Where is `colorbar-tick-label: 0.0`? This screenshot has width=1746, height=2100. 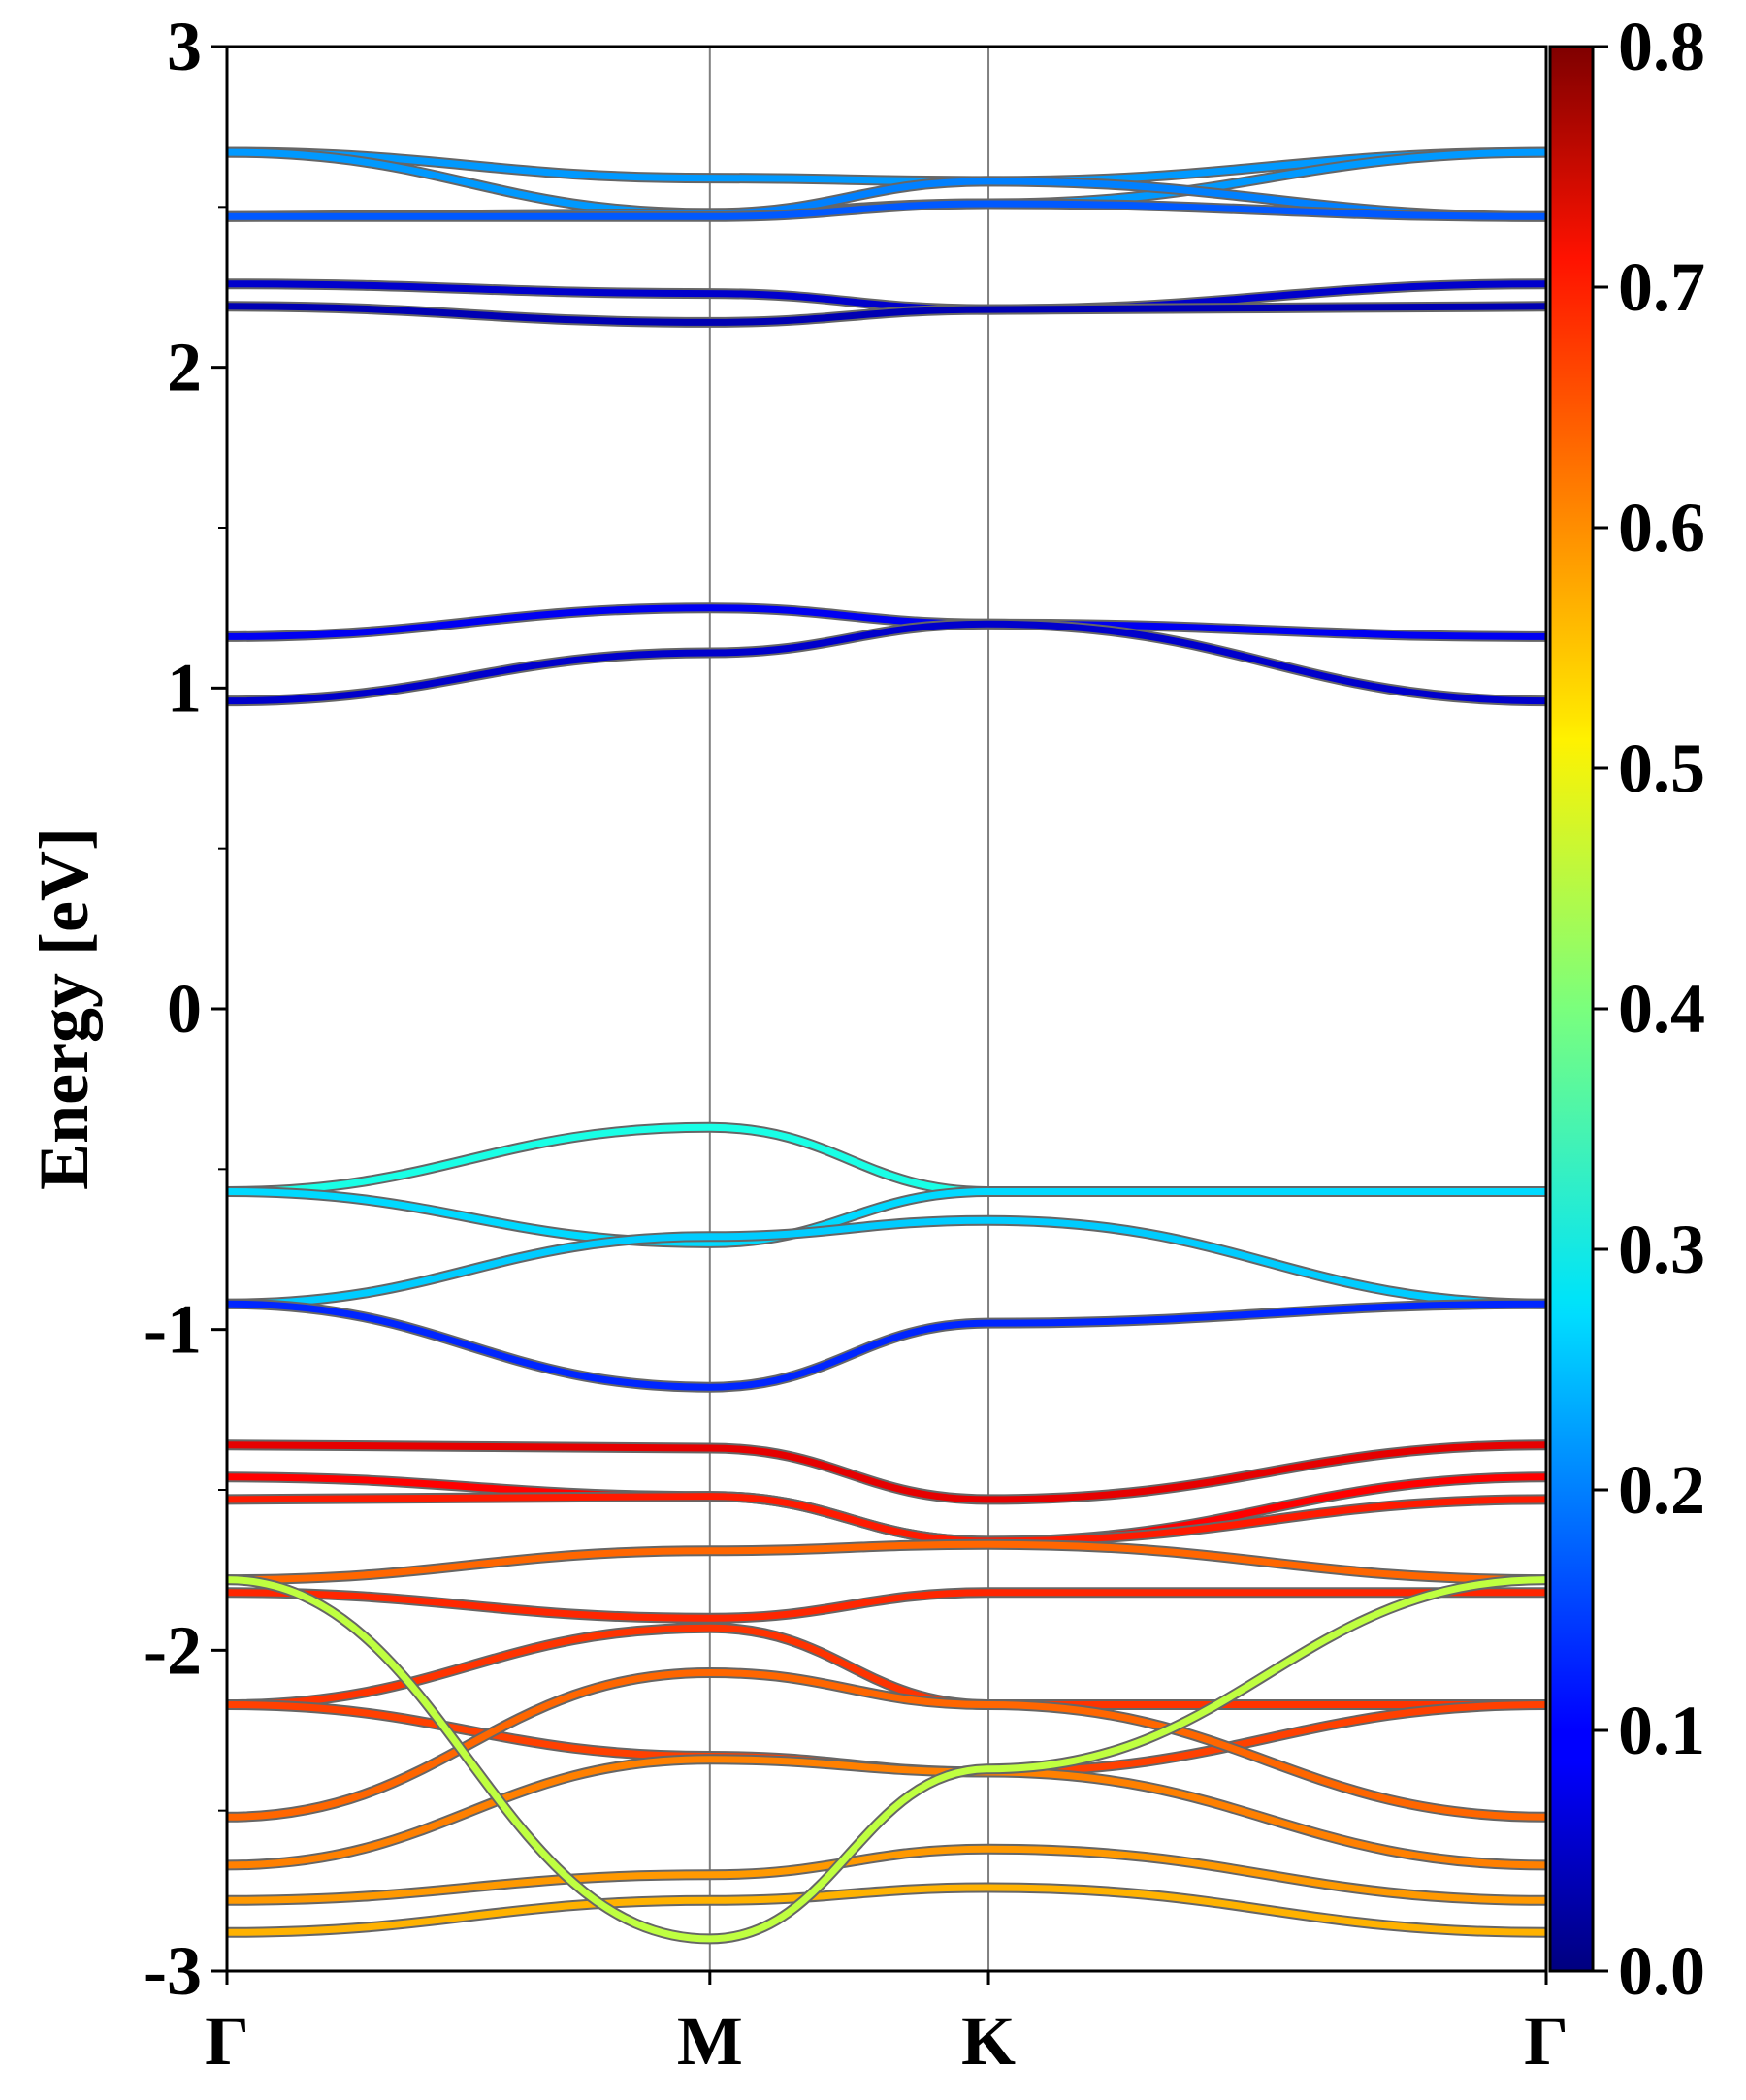
colorbar-tick-label: 0.0 is located at coordinates (1661, 1971).